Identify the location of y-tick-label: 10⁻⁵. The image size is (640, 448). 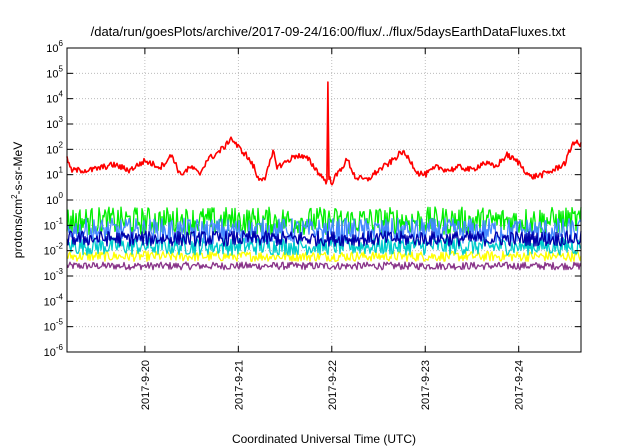
(54, 326).